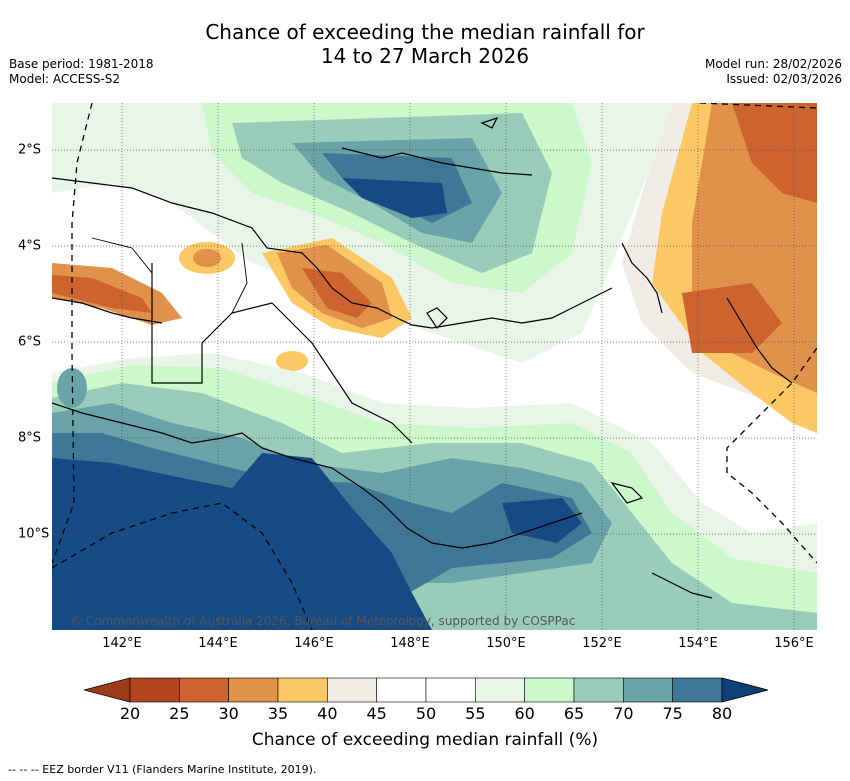 The image size is (850, 781). What do you see at coordinates (506, 643) in the screenshot?
I see `lon-tick-150e: 150°E` at bounding box center [506, 643].